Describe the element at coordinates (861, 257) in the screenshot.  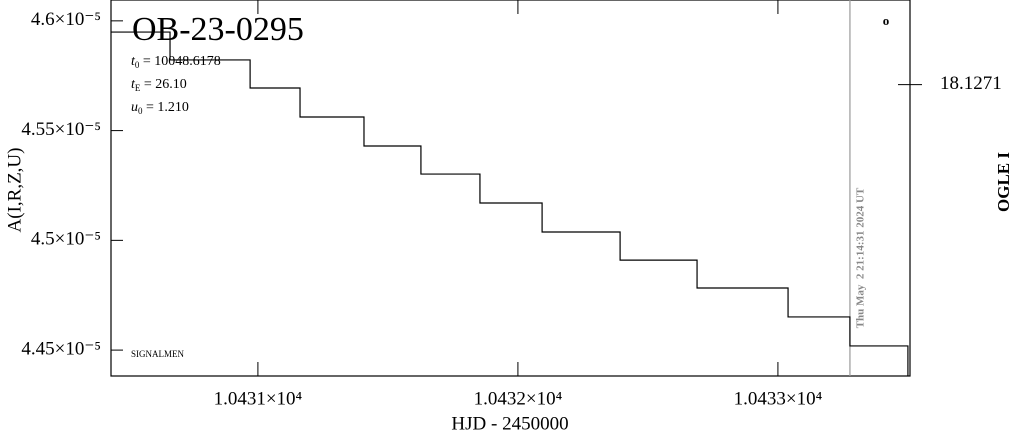
I see `timestamp: Thu May 2 21:14:31 2024 UT` at that location.